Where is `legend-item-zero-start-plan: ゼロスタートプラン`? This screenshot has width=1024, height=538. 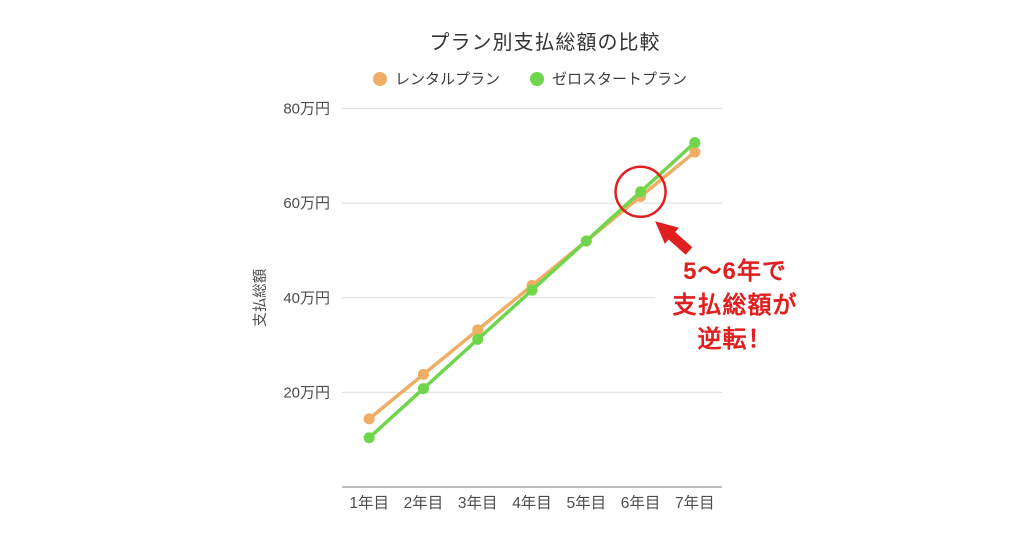
legend-item-zero-start-plan: ゼロスタートプラン is located at coordinates (608, 78).